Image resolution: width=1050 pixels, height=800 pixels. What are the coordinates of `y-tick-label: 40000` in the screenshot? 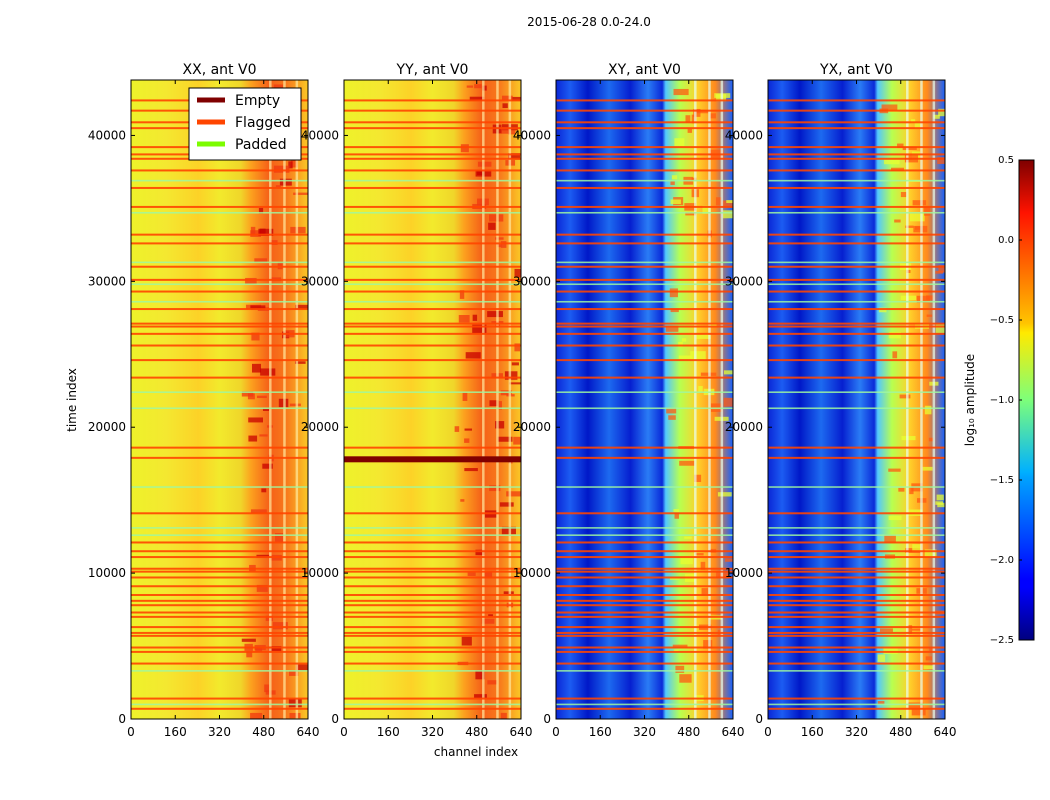 It's located at (532, 135).